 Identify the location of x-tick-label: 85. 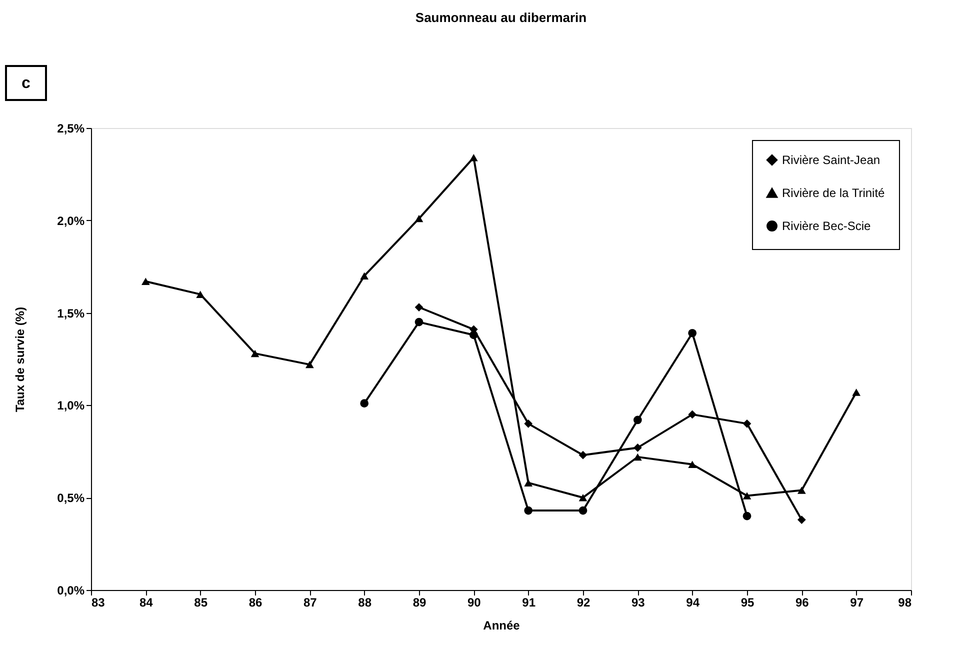
(201, 603).